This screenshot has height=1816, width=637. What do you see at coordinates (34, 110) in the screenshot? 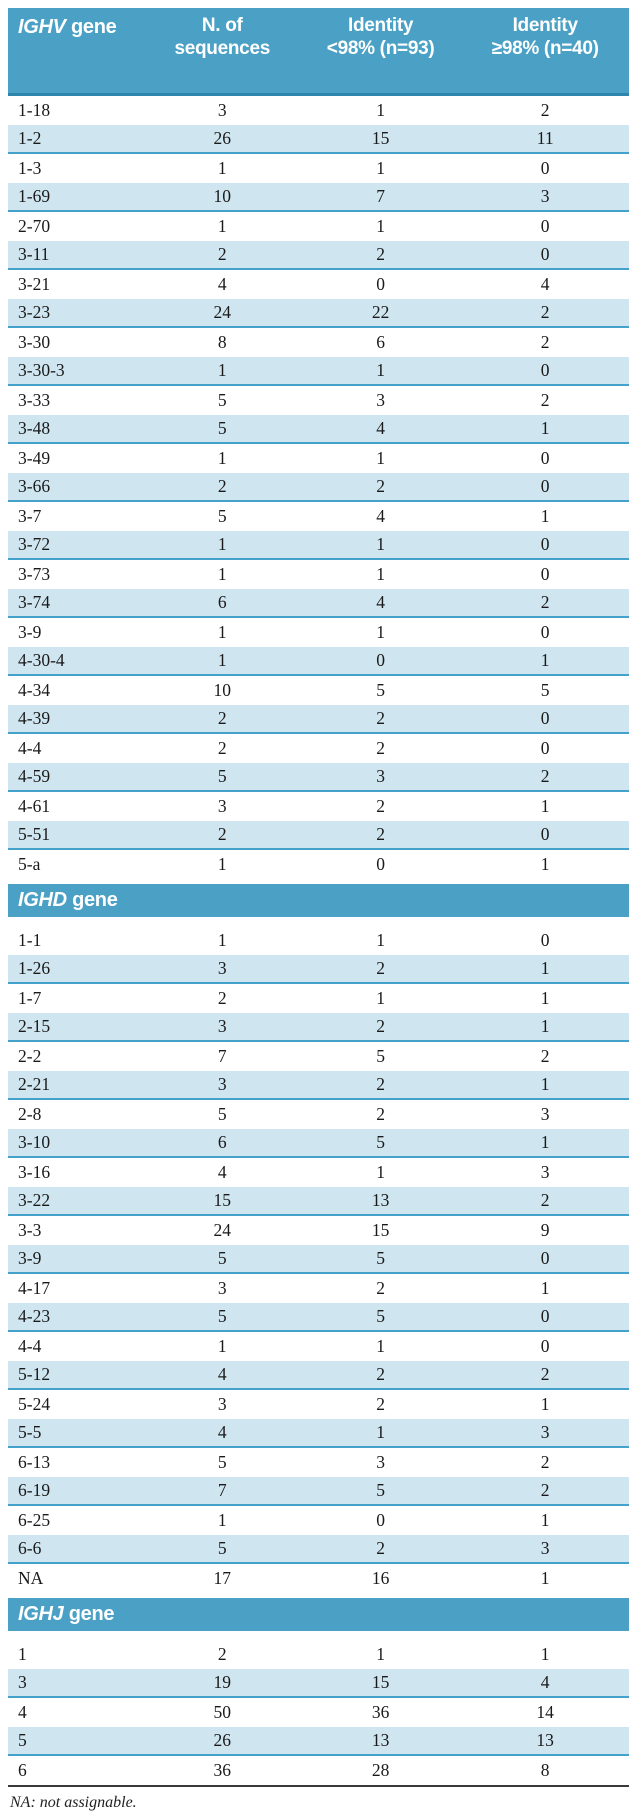
I see `gene-cell: 1-18` at bounding box center [34, 110].